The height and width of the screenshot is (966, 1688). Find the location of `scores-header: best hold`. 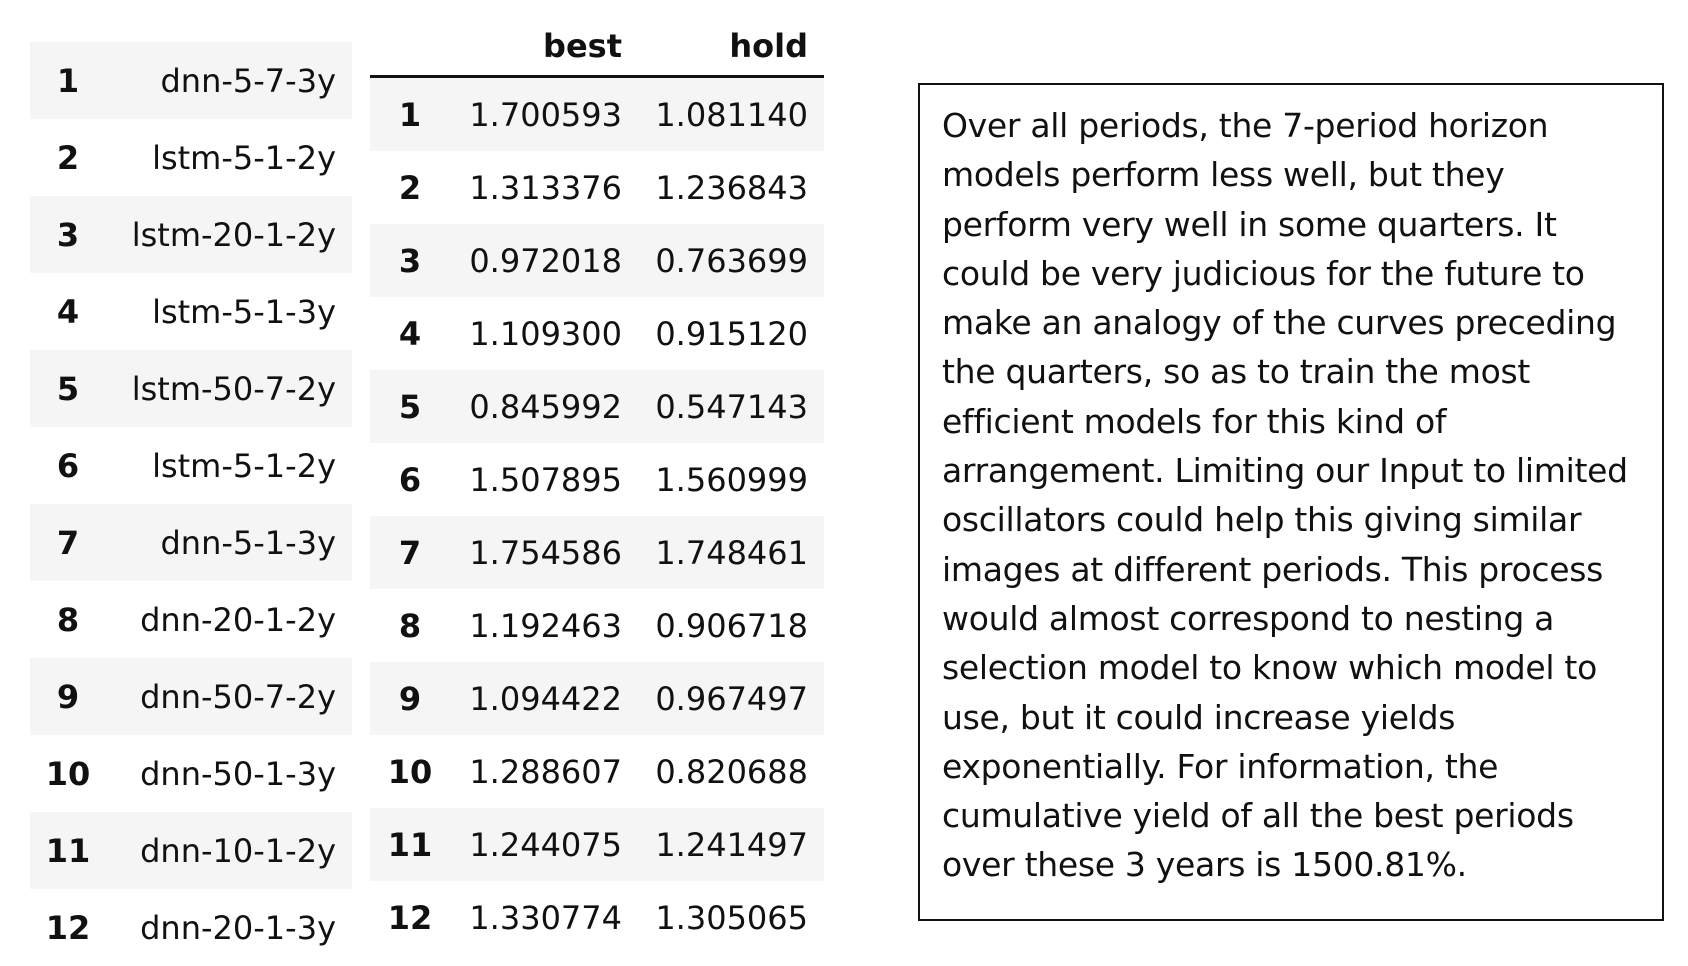

scores-header: best hold is located at coordinates (597, 39).